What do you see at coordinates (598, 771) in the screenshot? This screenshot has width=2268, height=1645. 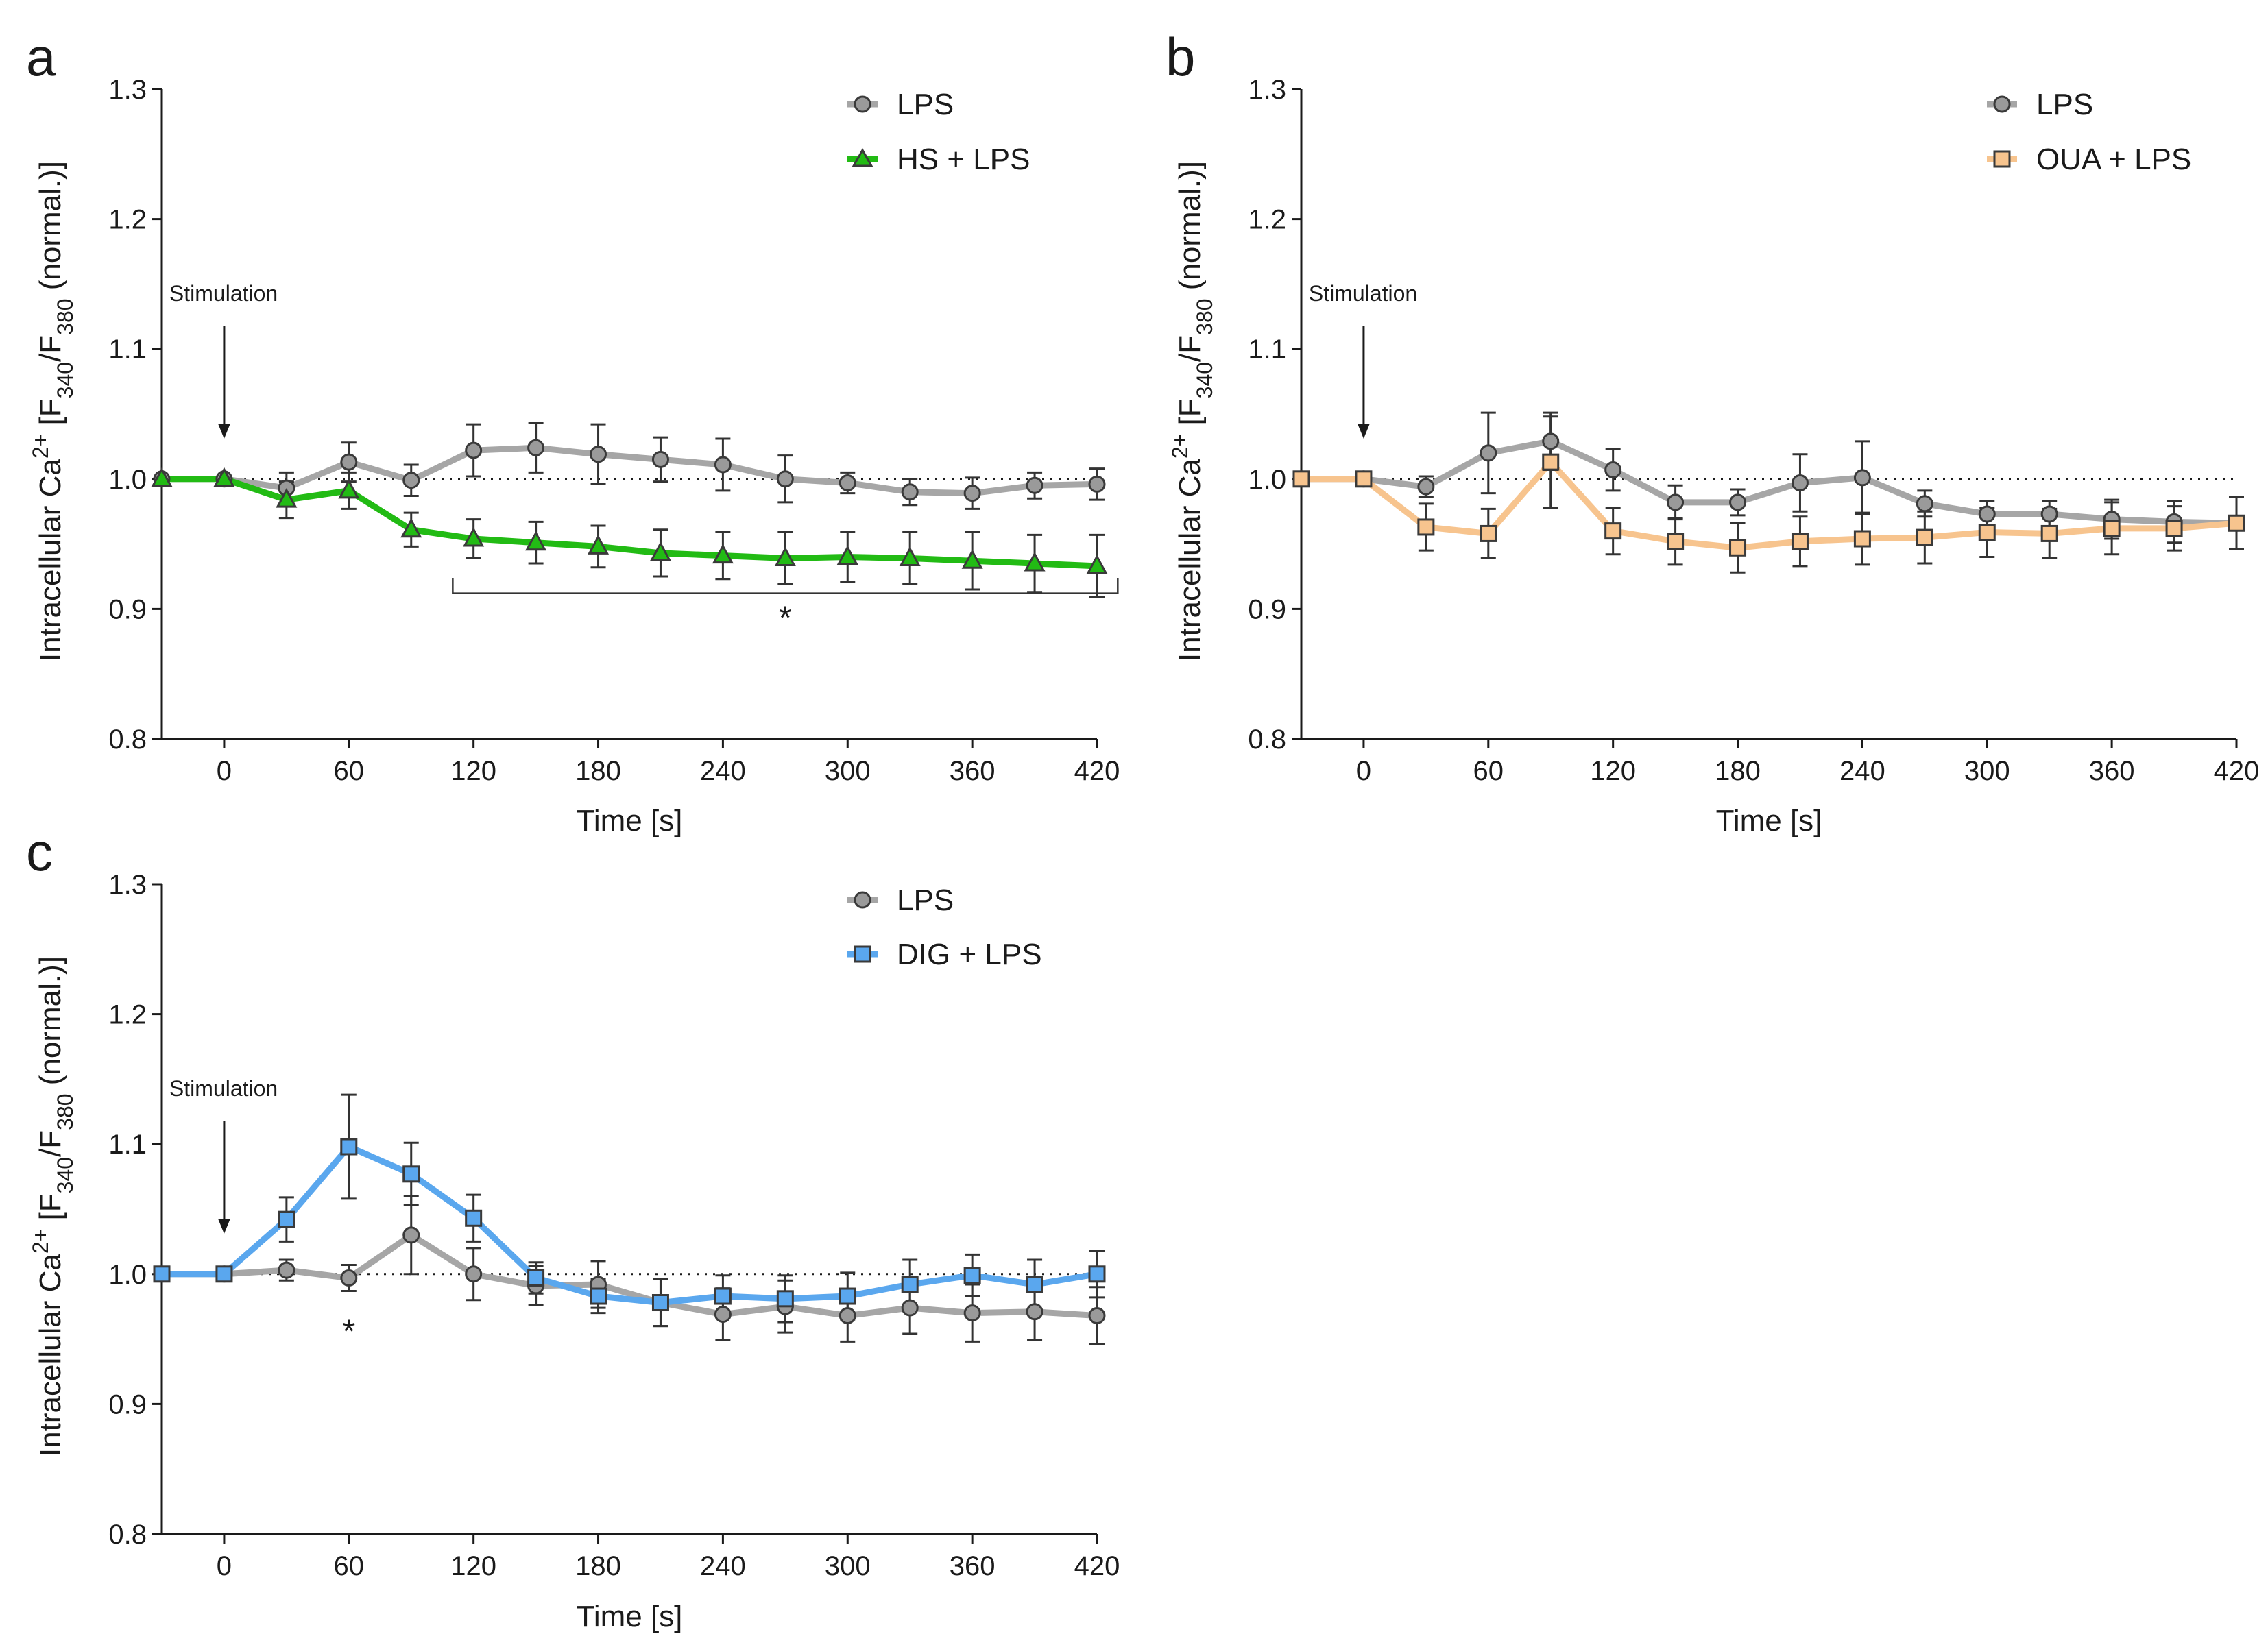 I see `panel-a-x-tick-label: 180` at bounding box center [598, 771].